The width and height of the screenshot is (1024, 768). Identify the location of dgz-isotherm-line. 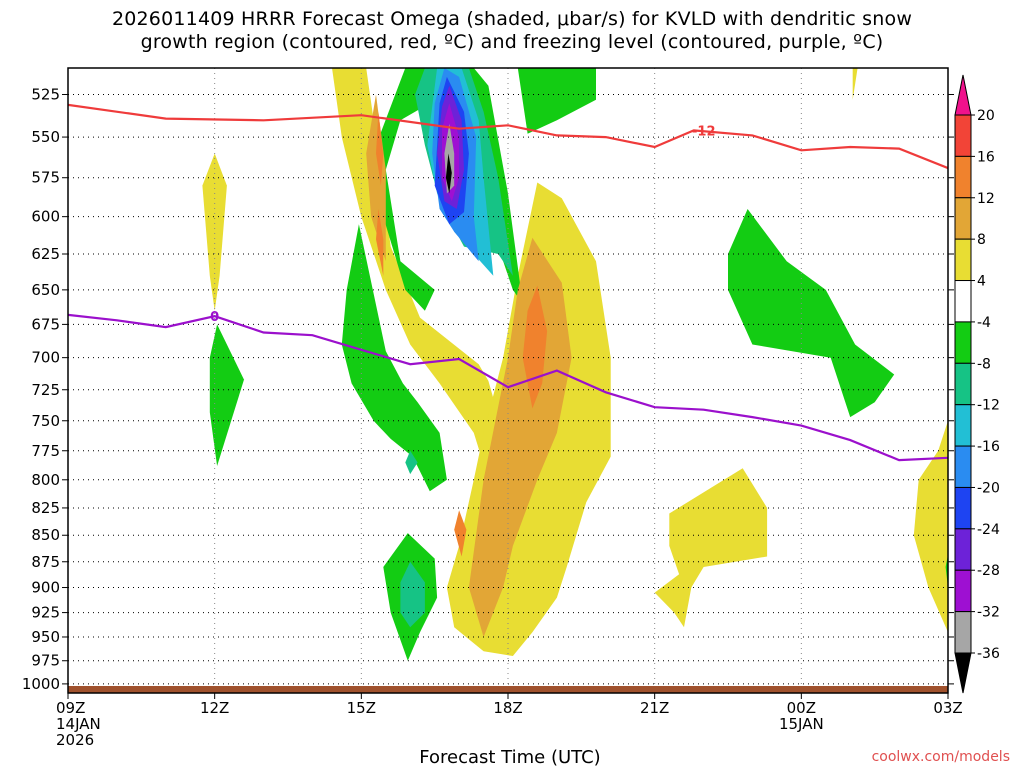
(508, 136).